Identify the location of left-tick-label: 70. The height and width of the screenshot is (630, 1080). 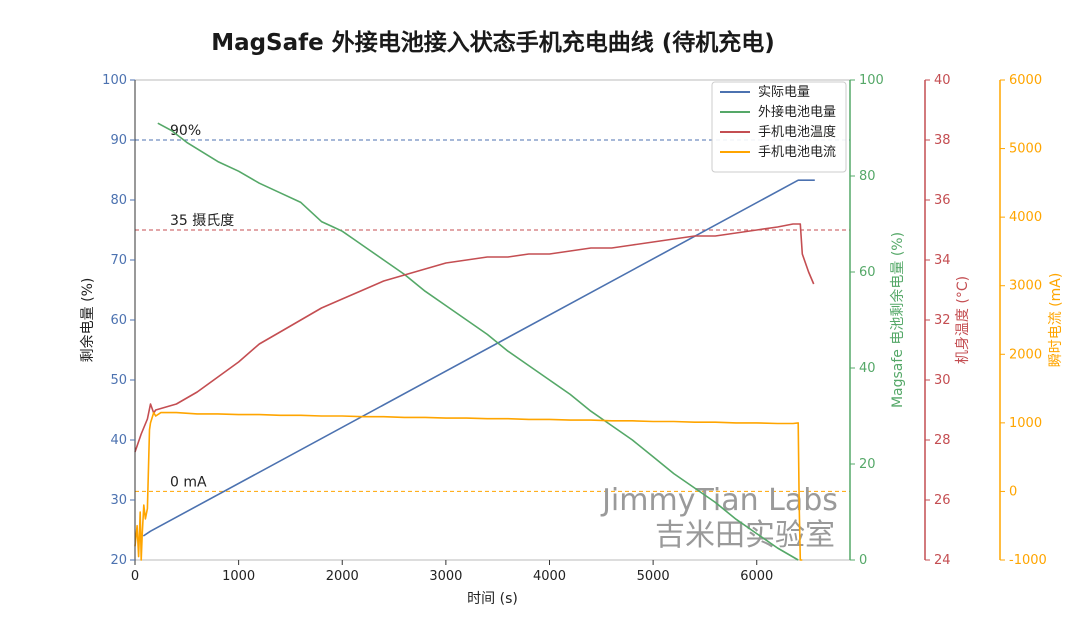
(118, 260).